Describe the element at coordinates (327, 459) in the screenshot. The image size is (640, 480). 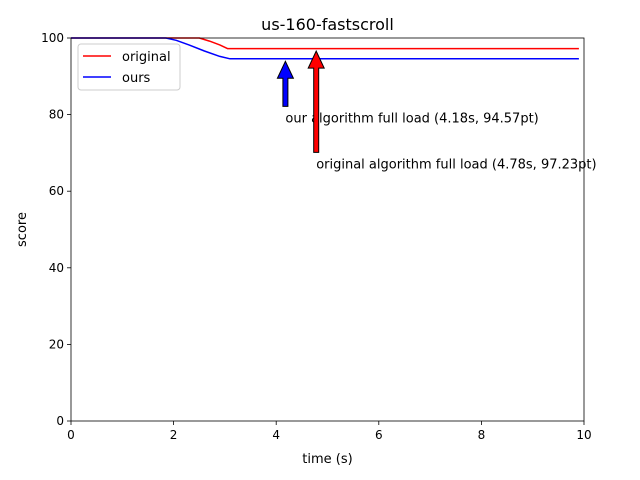
I see `x-axis-label: time (s)` at that location.